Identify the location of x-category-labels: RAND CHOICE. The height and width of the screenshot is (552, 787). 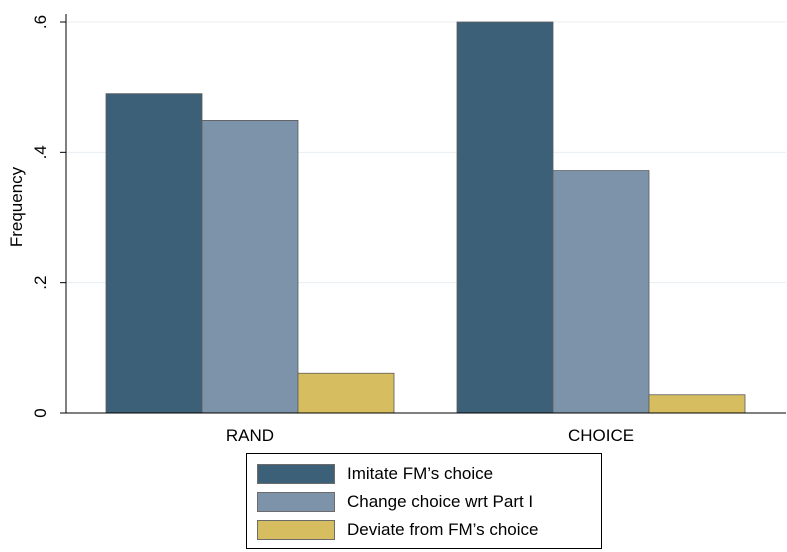
(430, 435).